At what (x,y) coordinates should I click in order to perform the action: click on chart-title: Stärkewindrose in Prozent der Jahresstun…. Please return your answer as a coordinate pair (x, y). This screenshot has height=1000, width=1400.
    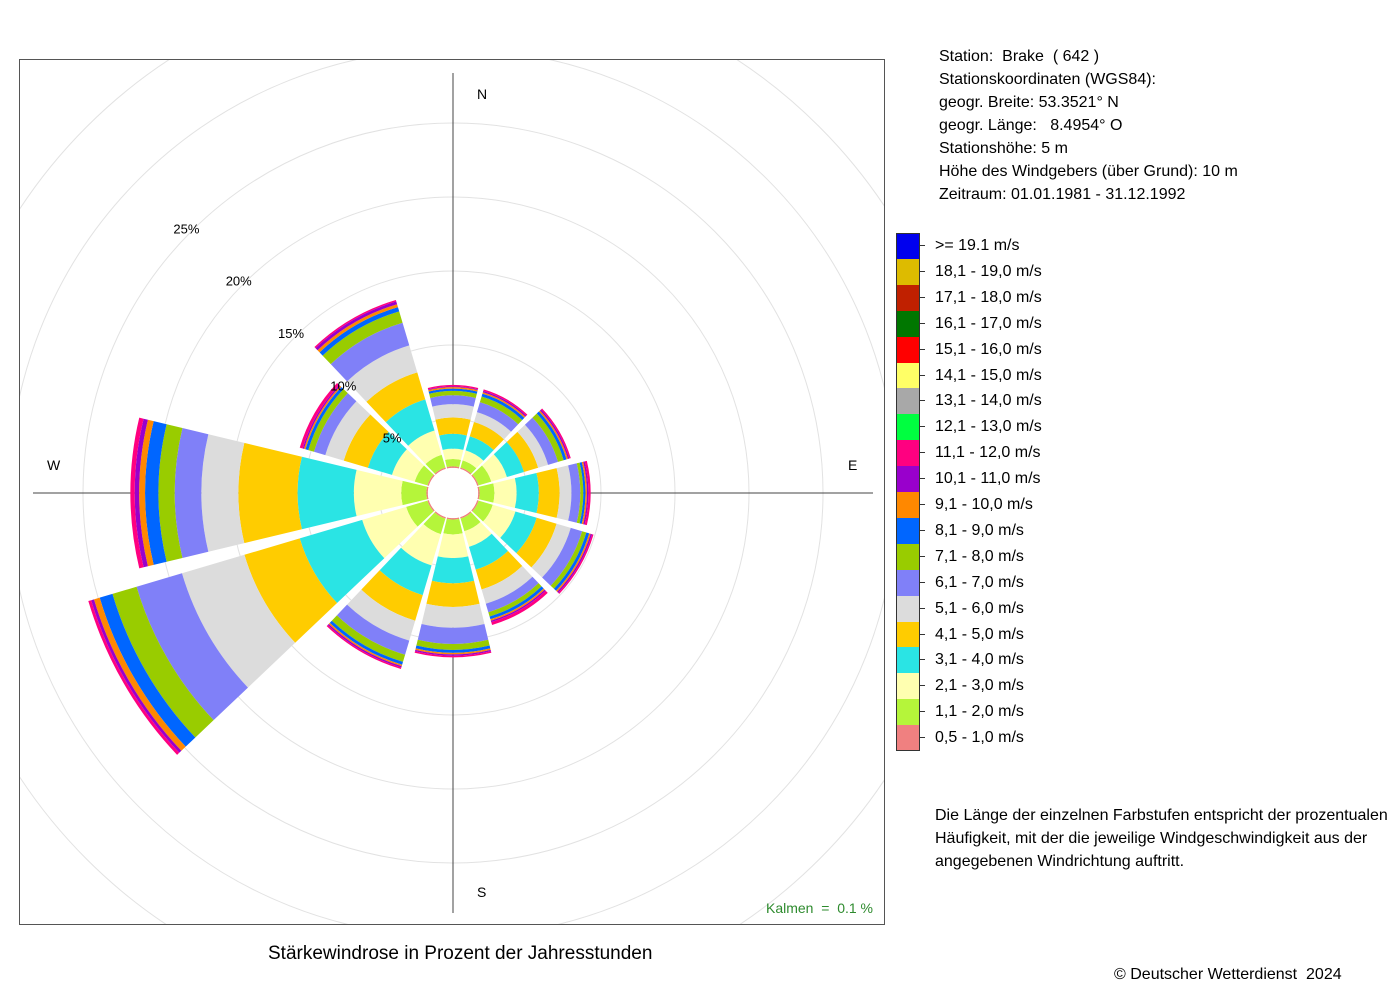
    Looking at the image, I should click on (460, 953).